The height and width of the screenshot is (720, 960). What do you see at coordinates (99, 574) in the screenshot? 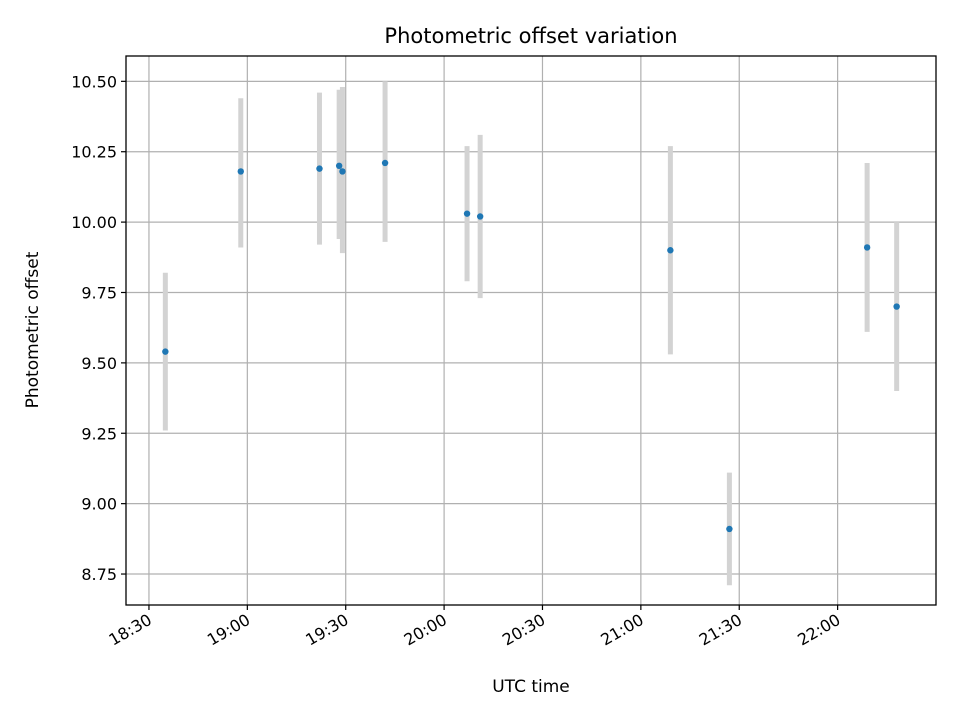
I see `y-tick-label: 8.75` at bounding box center [99, 574].